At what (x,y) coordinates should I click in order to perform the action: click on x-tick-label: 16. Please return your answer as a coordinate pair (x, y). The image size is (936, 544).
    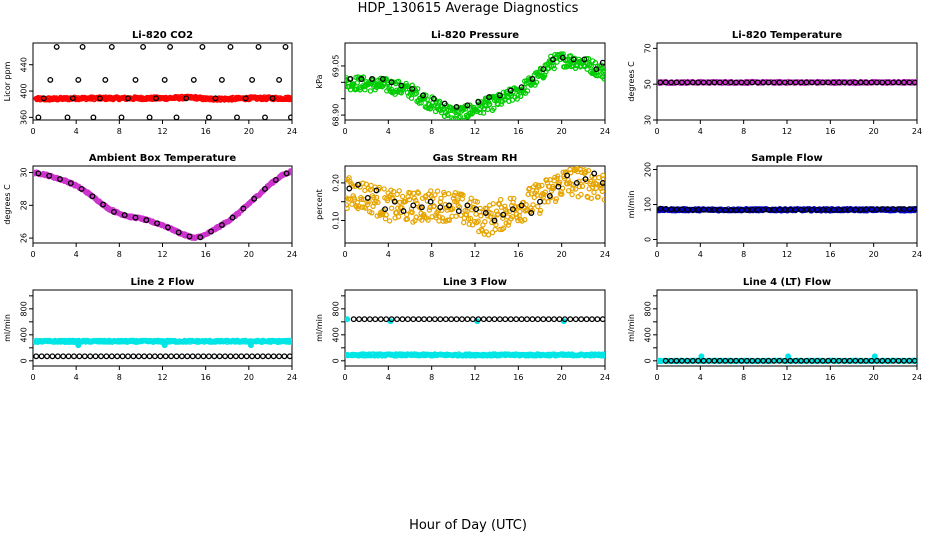
    Looking at the image, I should click on (206, 377).